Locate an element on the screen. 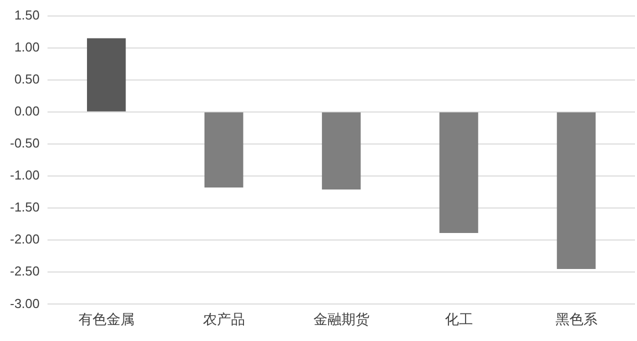 This screenshot has height=341, width=637. x-tick-label: 农产品 is located at coordinates (223, 320).